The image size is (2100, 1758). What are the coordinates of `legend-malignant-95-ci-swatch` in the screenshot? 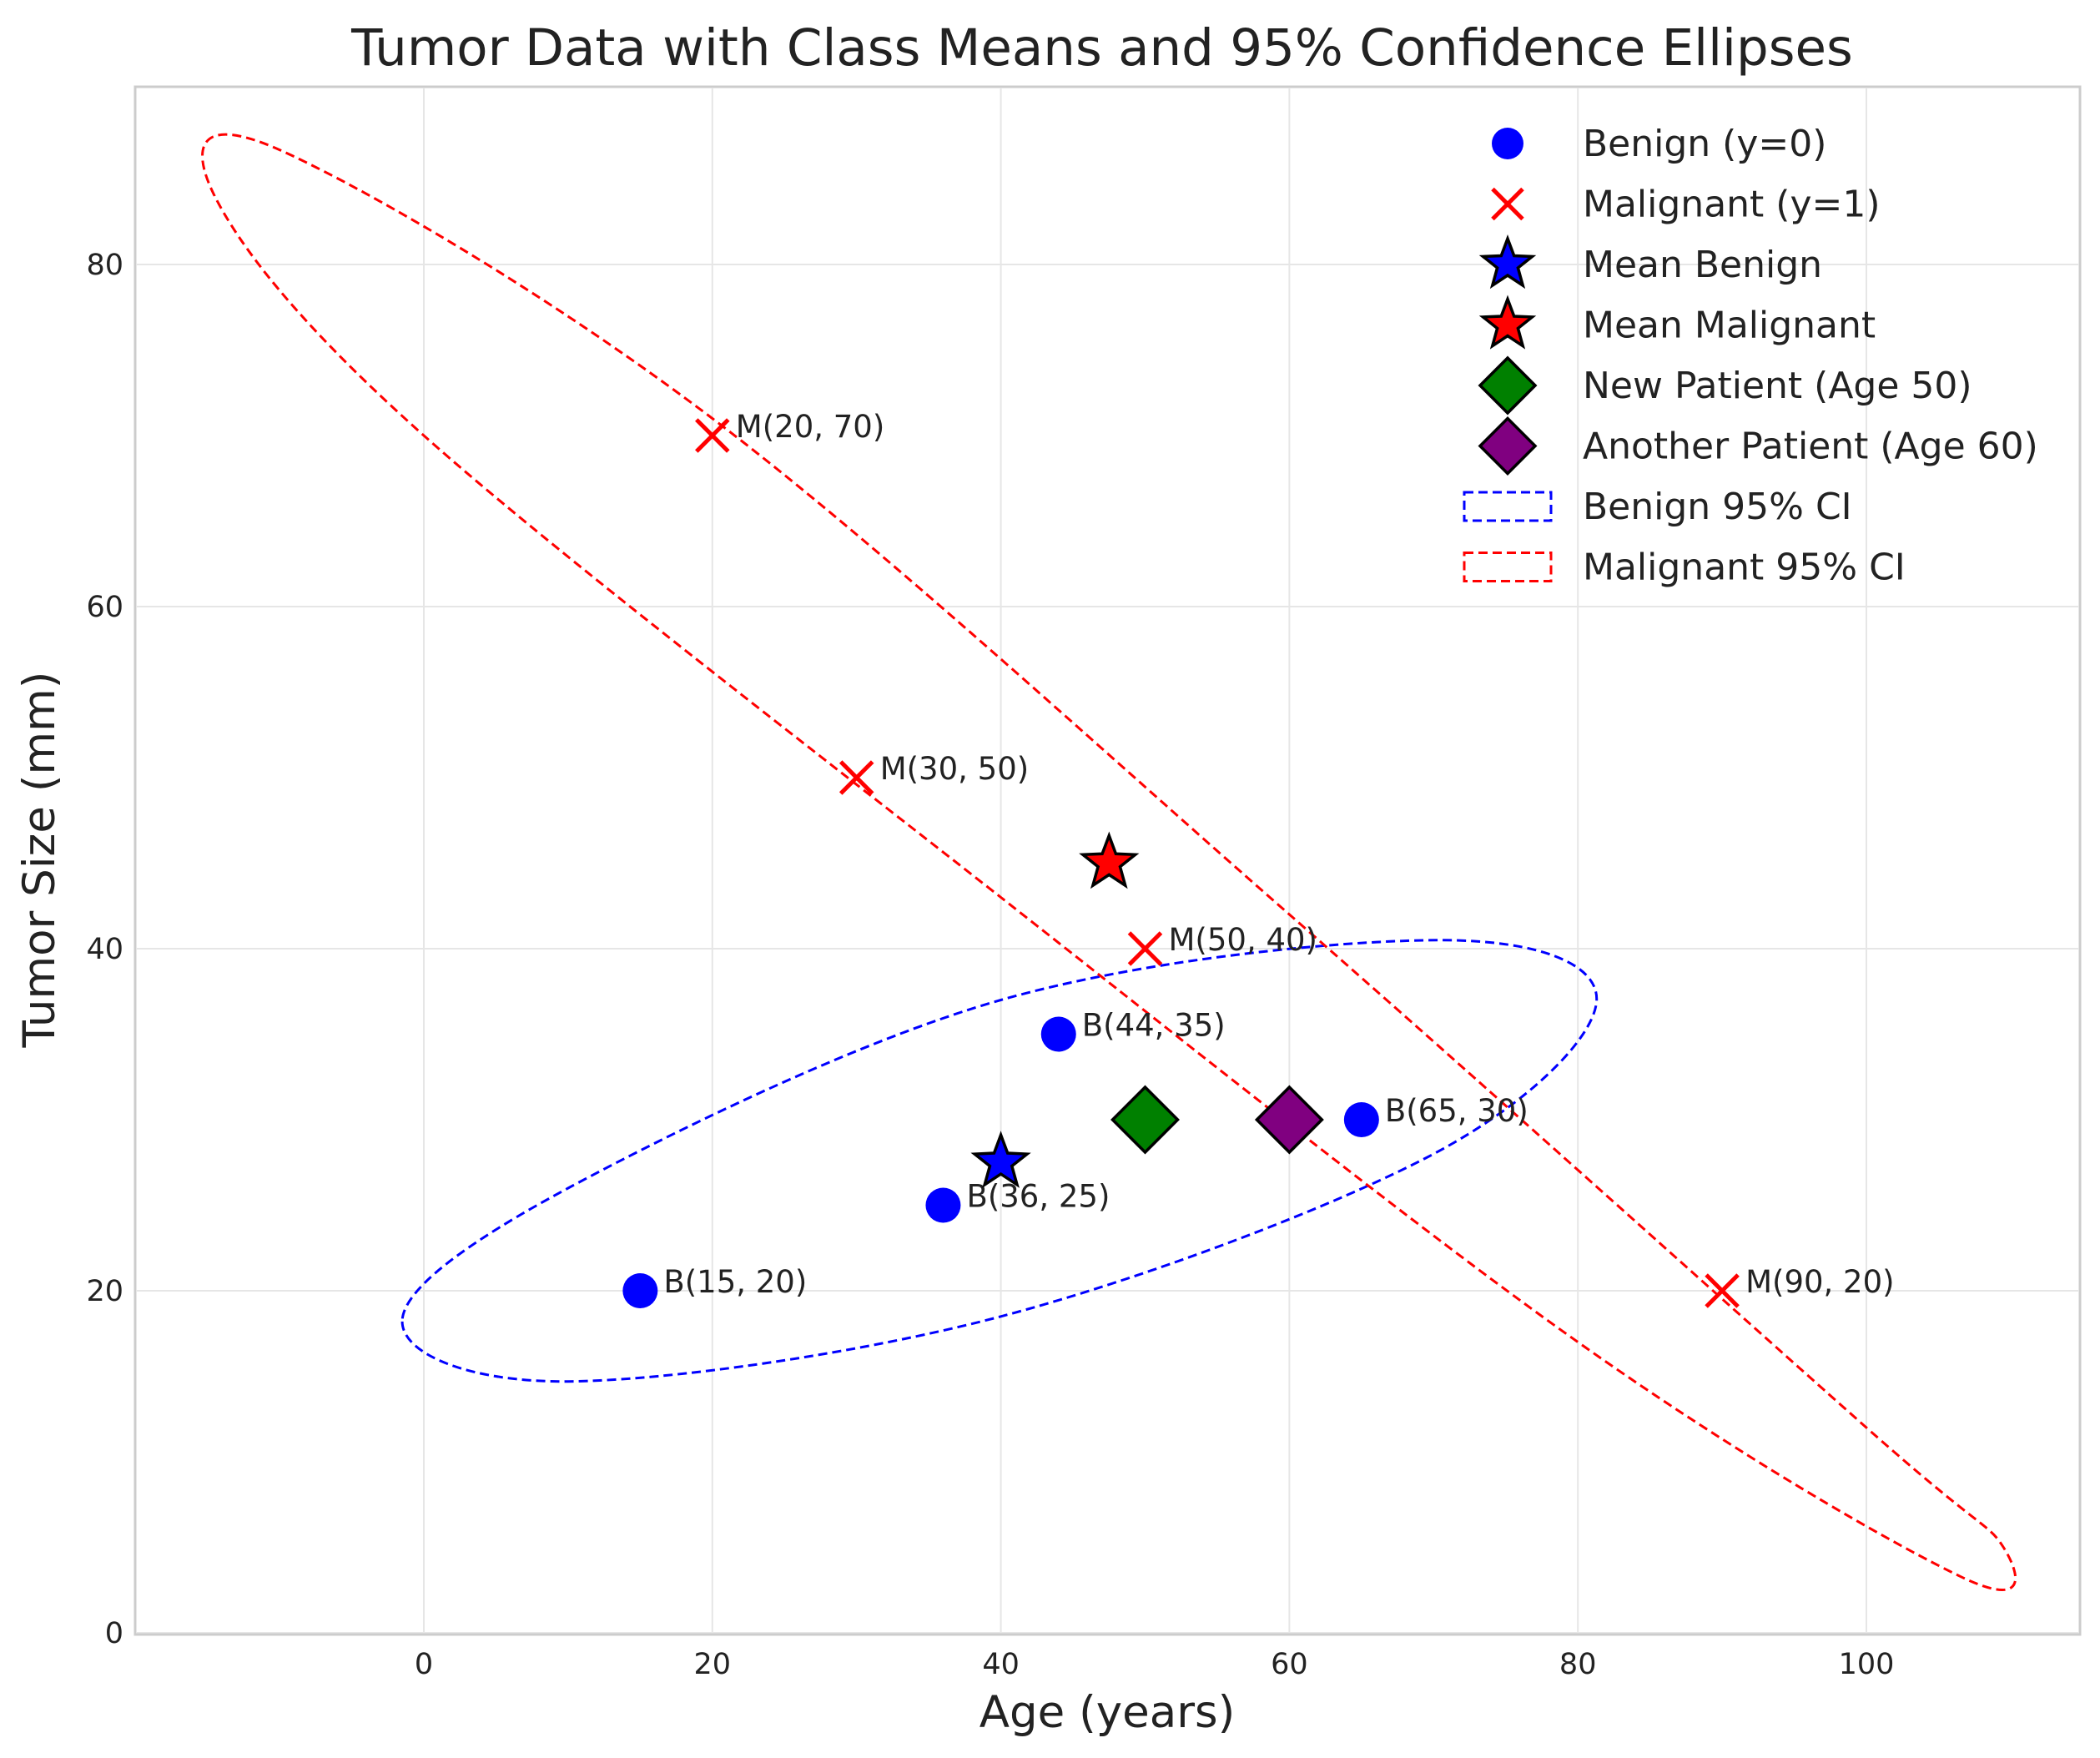 It's located at (1508, 567).